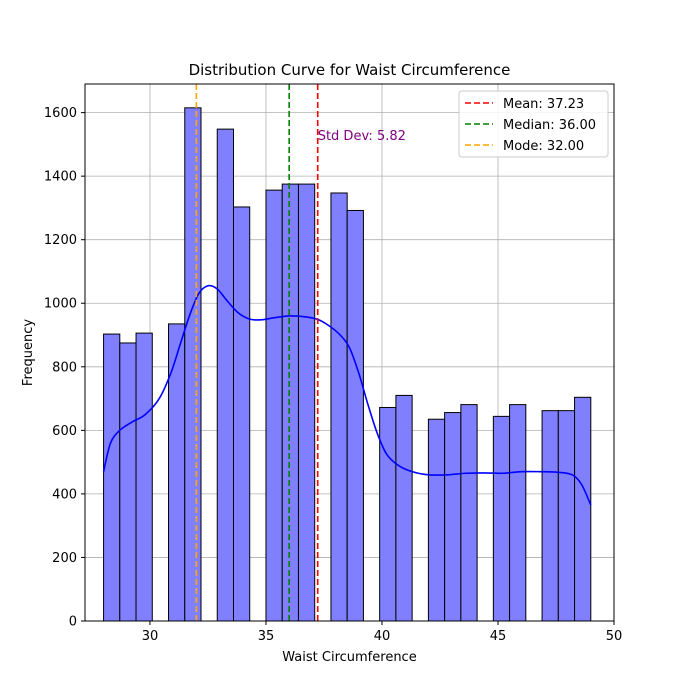 This screenshot has width=683, height=698. What do you see at coordinates (64, 558) in the screenshot?
I see `y-tick-label: 200` at bounding box center [64, 558].